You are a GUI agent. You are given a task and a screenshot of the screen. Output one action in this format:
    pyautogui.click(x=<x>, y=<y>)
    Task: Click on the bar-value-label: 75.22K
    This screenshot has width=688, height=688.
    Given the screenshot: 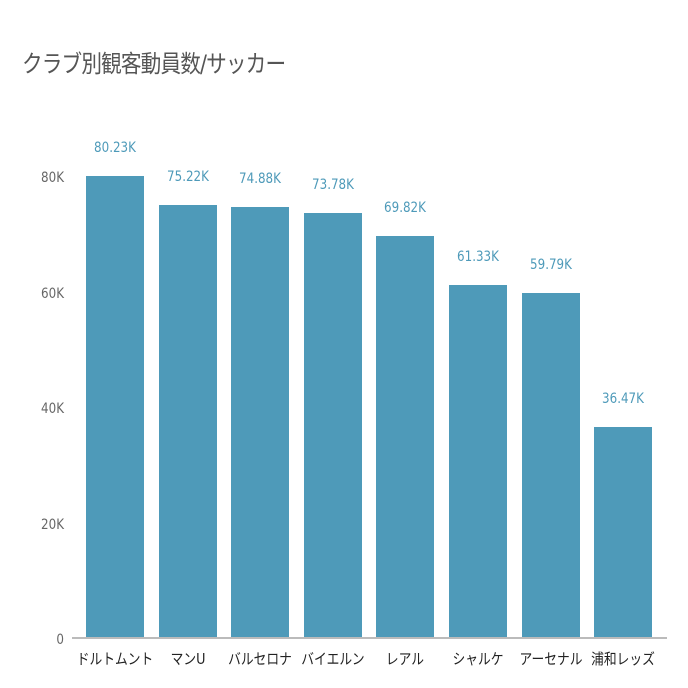 What is the action you would take?
    pyautogui.click(x=188, y=177)
    